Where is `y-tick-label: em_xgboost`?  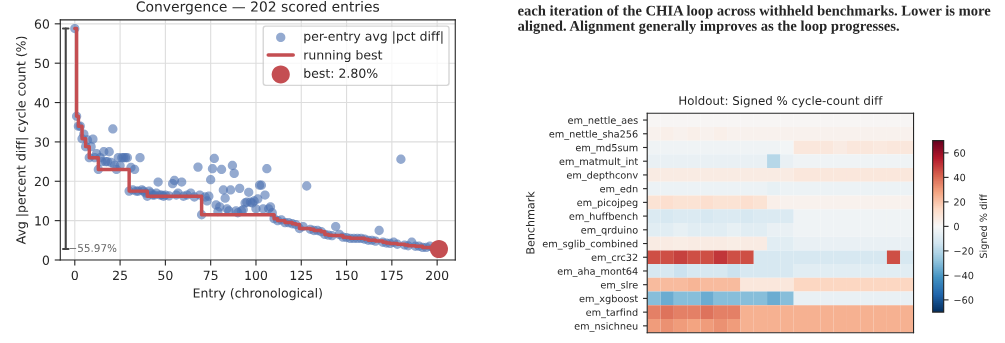
y-tick-label: em_xgboost is located at coordinates (608, 299).